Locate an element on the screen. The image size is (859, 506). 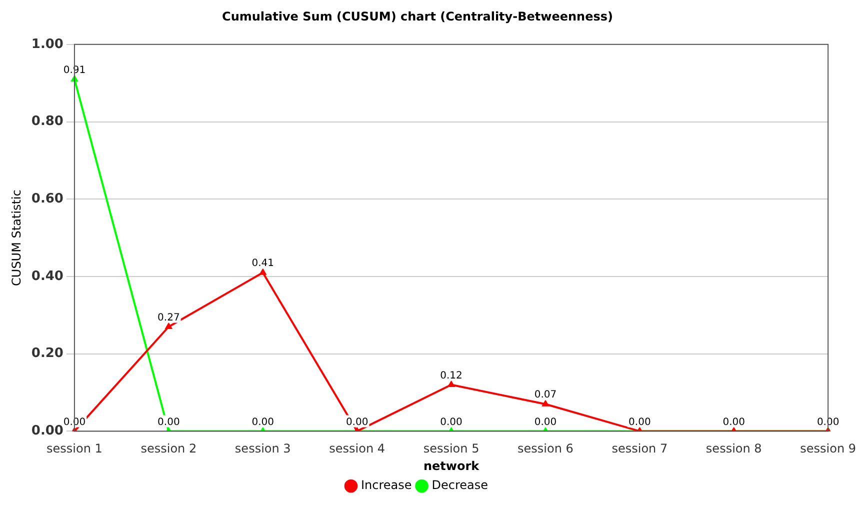
x-tick-label: session 2 is located at coordinates (168, 449).